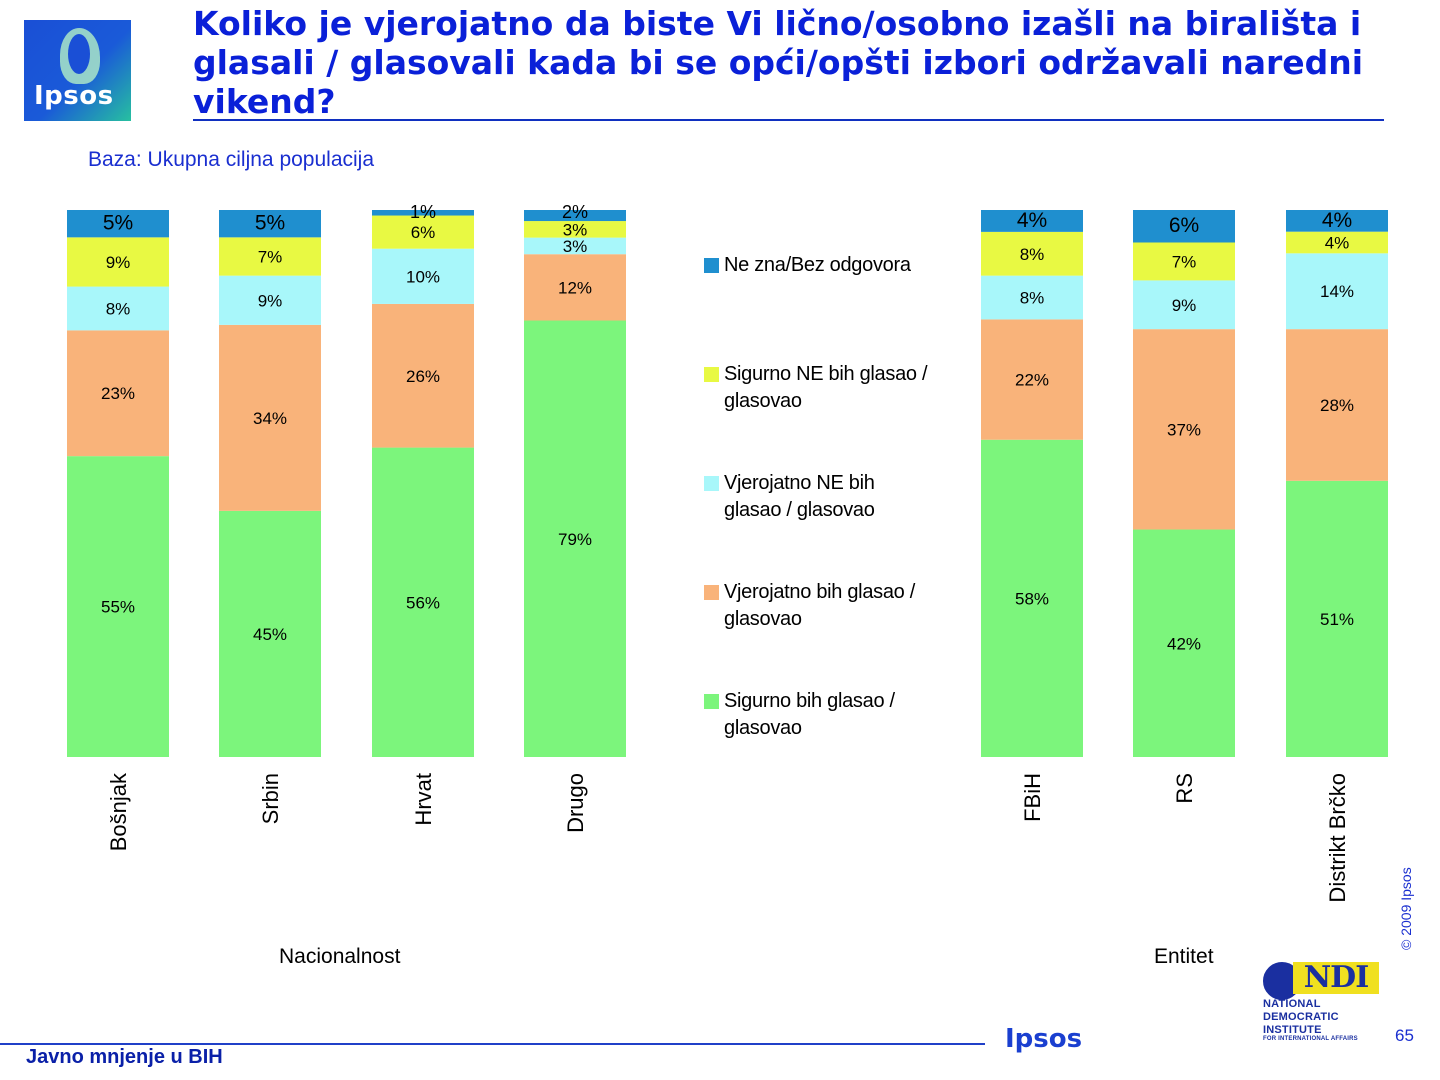 The height and width of the screenshot is (1080, 1440). I want to click on category-label: FBiH, so click(1032, 797).